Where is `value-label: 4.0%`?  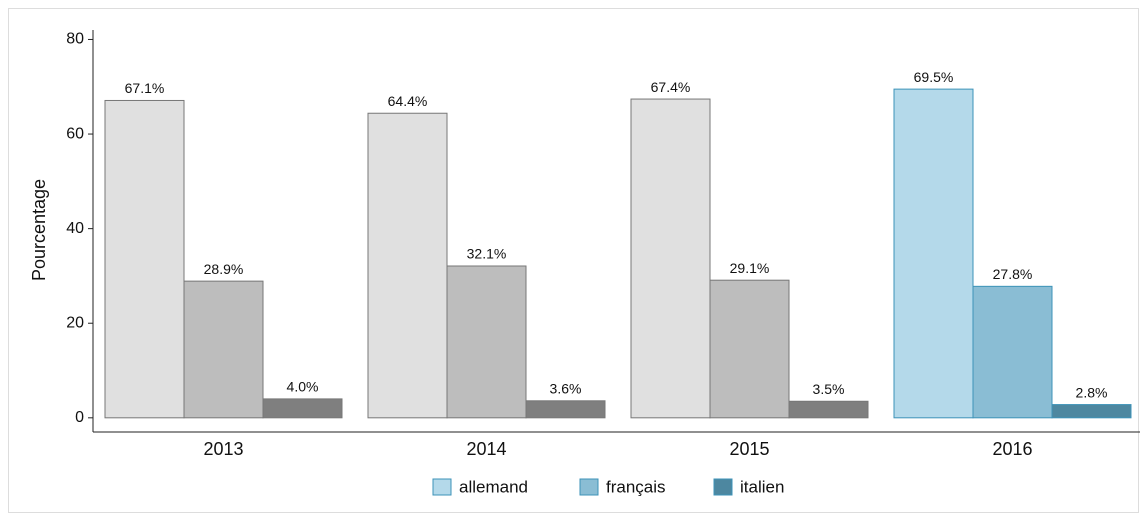
value-label: 4.0% is located at coordinates (303, 387).